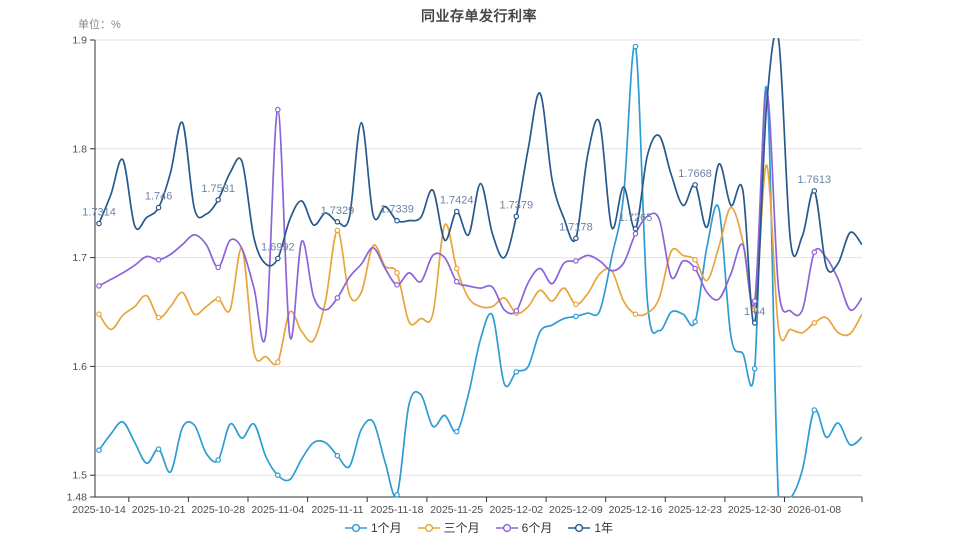 The height and width of the screenshot is (539, 958). I want to click on legend-item-label: 1年, so click(604, 528).